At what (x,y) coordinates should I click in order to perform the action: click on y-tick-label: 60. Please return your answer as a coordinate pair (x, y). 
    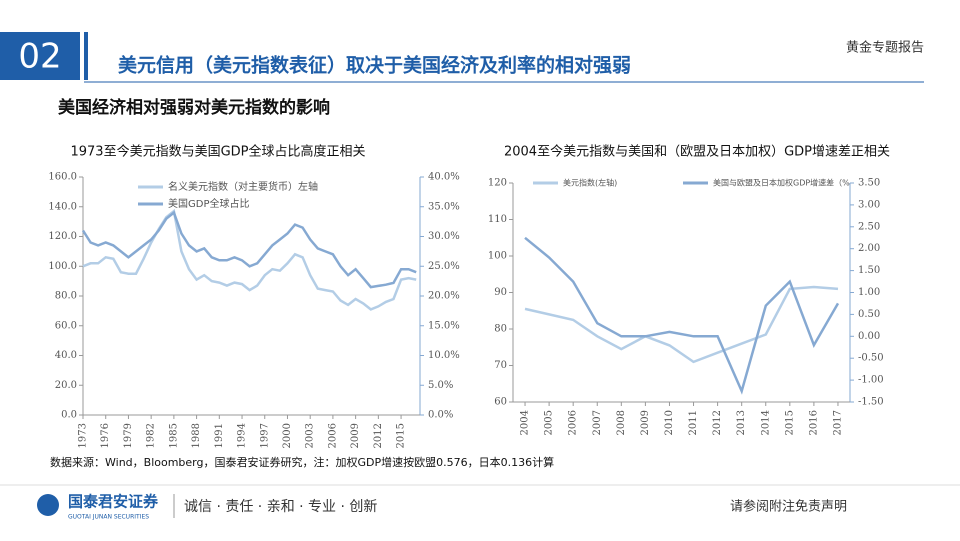
    Looking at the image, I should click on (500, 402).